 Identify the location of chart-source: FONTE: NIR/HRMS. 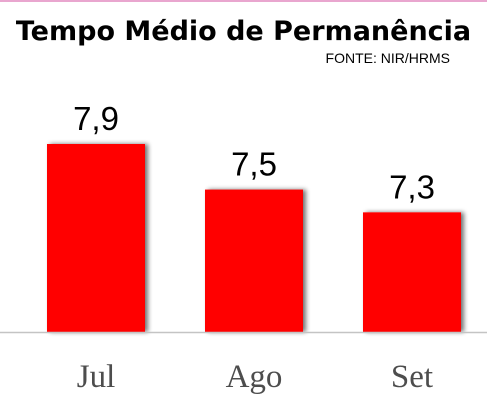
(387, 58).